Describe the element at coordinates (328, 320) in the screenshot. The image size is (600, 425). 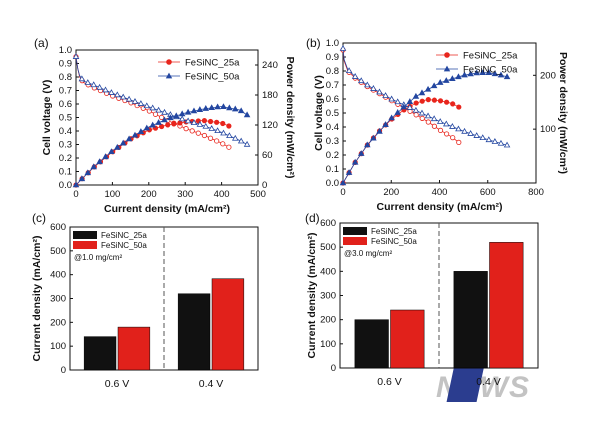
I see `y-tick-label: 200` at that location.